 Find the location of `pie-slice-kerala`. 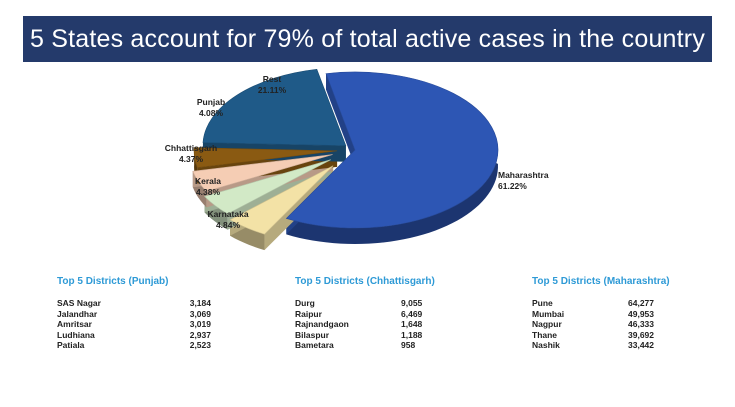

pie-slice-kerala is located at coordinates (267, 187).